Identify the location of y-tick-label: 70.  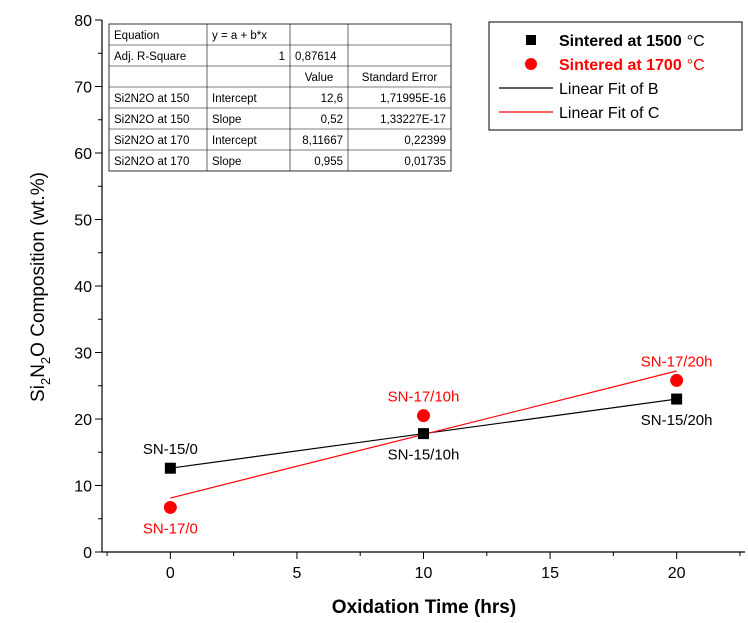
(83, 88).